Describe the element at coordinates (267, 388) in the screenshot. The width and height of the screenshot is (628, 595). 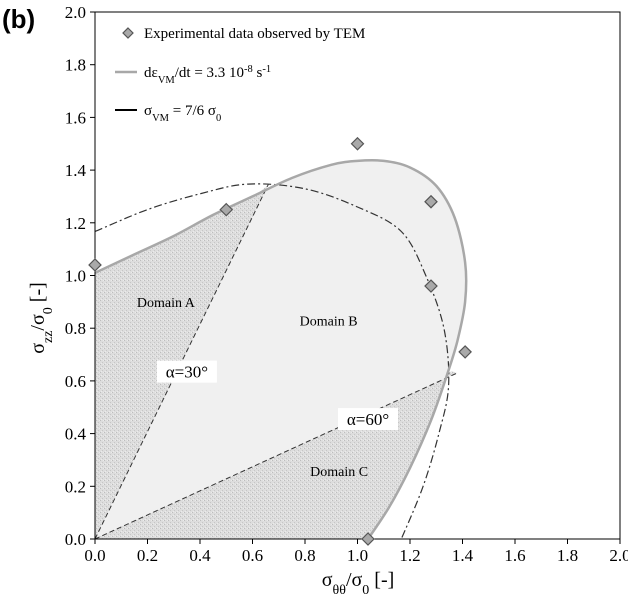
I see `annotations: Domain A Domain B Domain C α=30° α=60°` at that location.